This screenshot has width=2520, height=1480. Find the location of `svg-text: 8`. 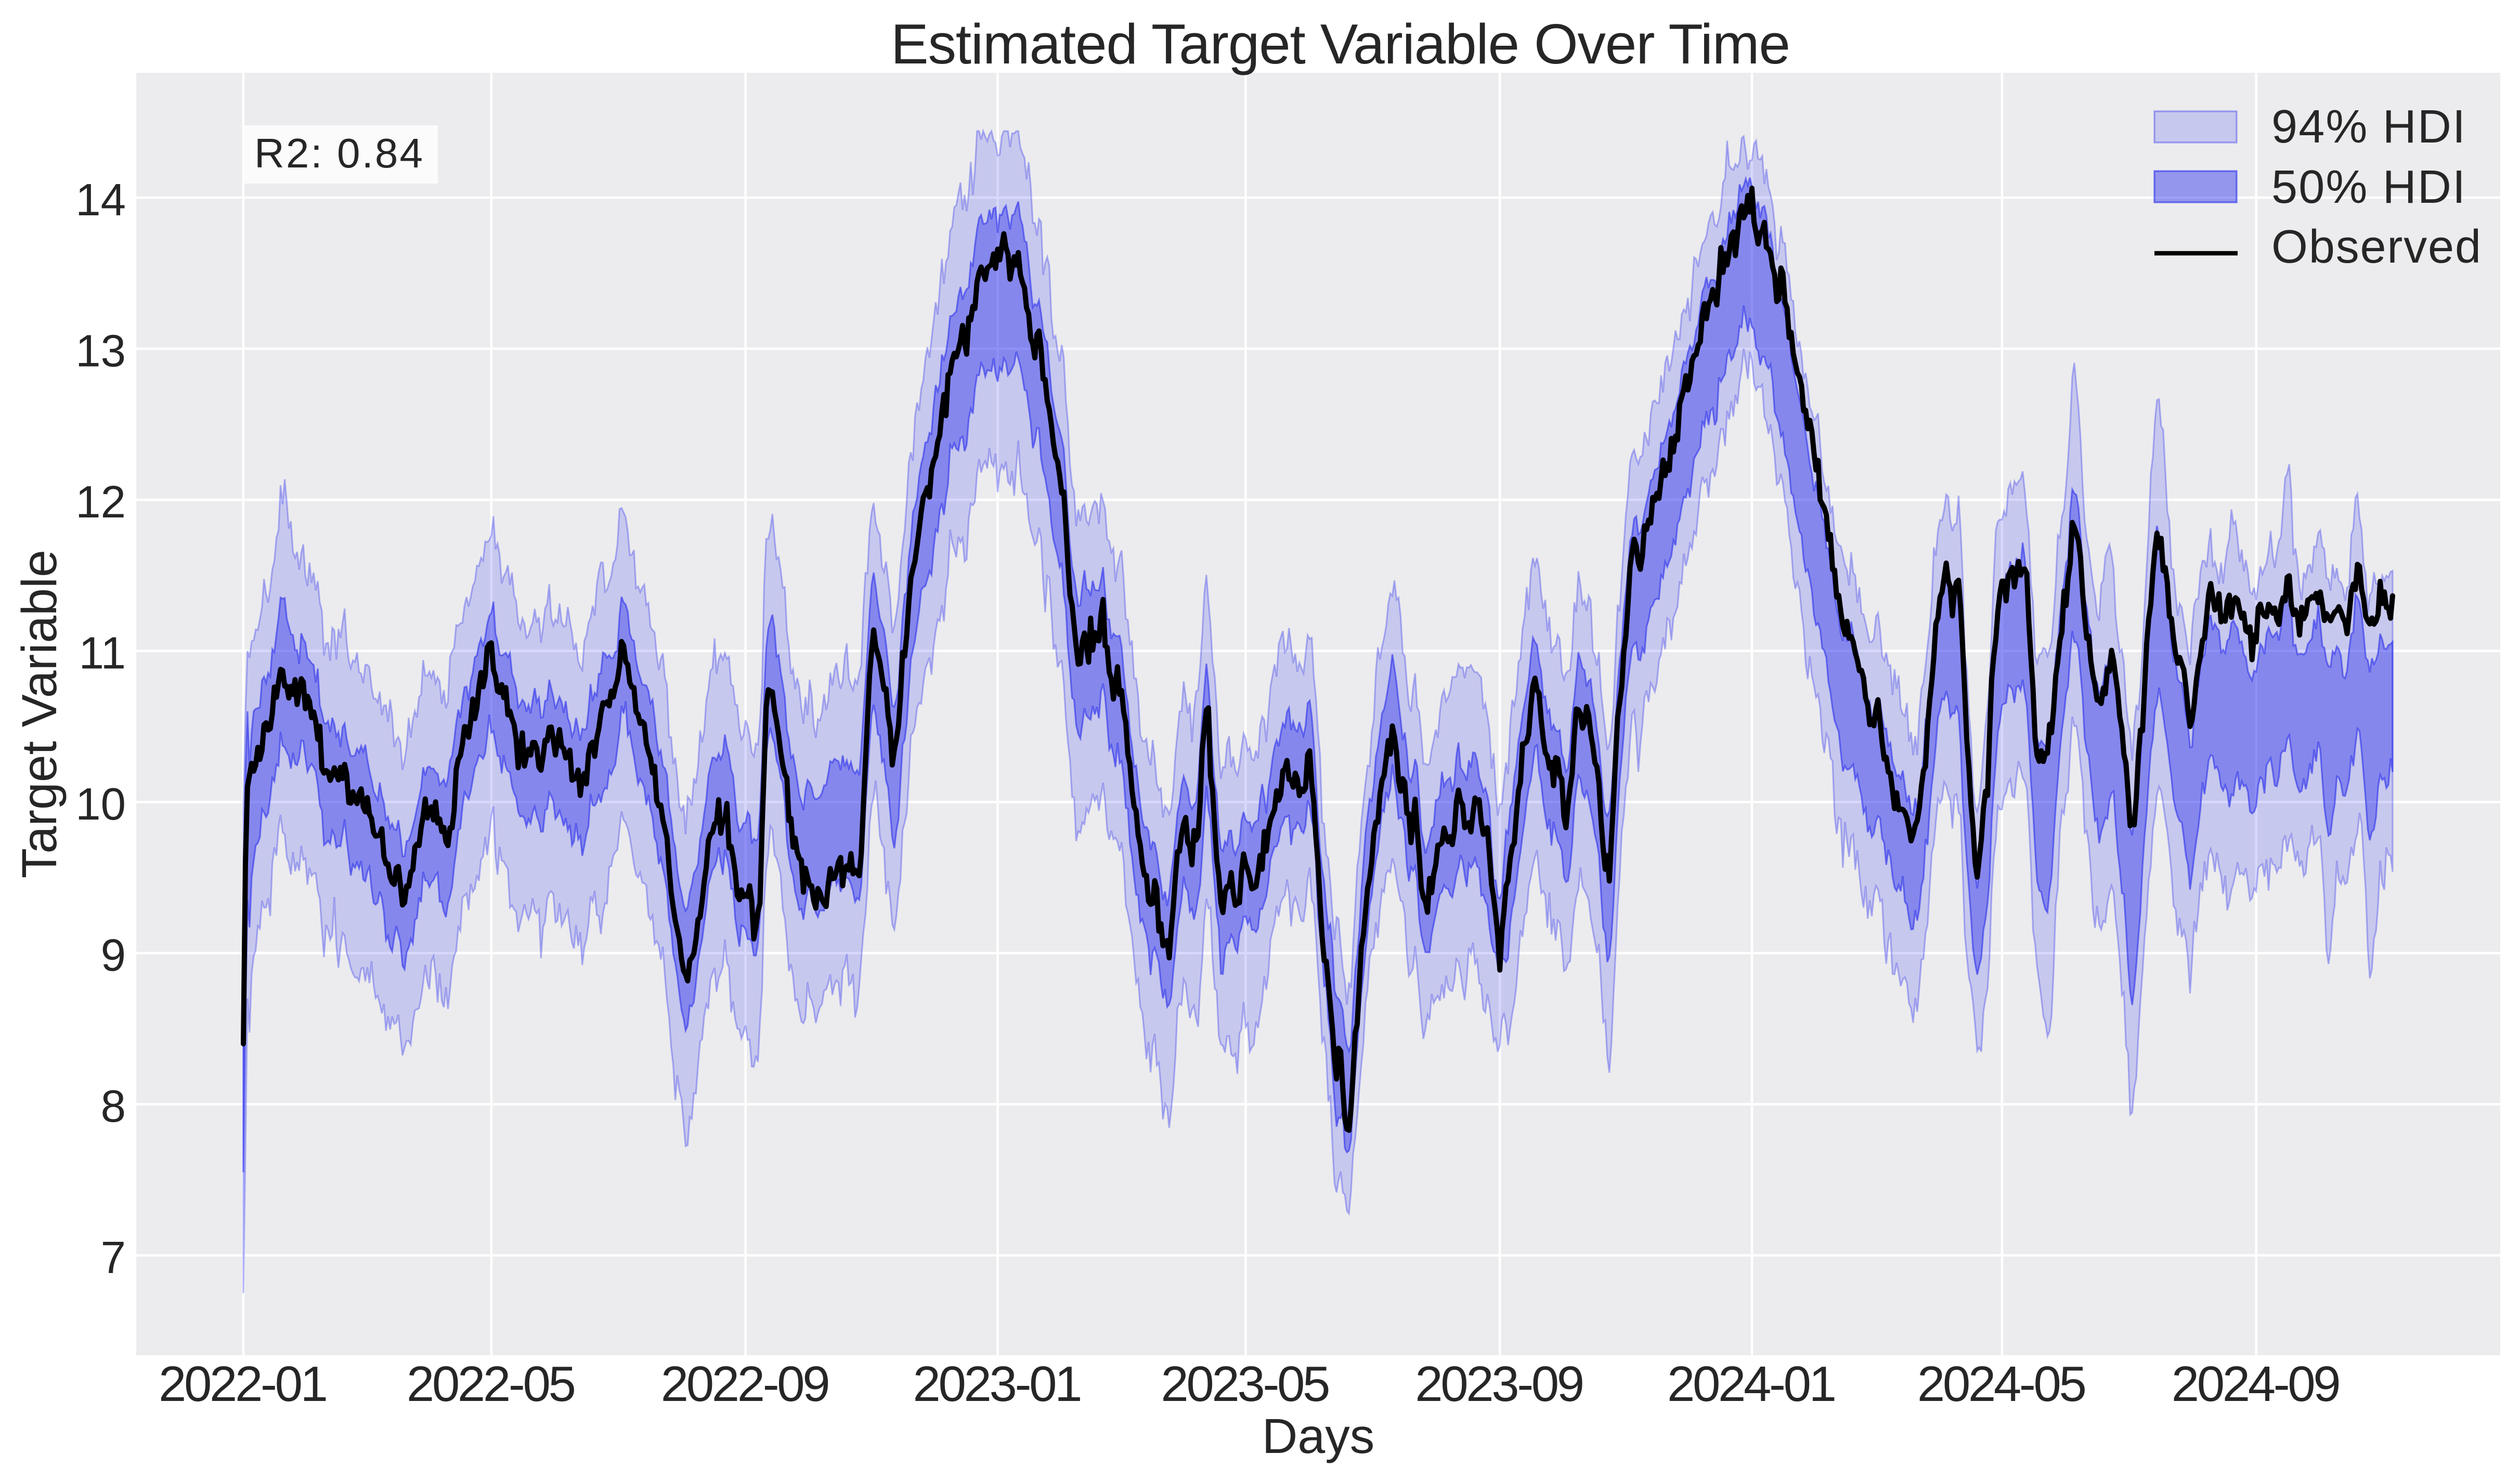

svg-text: 8 is located at coordinates (113, 1106).